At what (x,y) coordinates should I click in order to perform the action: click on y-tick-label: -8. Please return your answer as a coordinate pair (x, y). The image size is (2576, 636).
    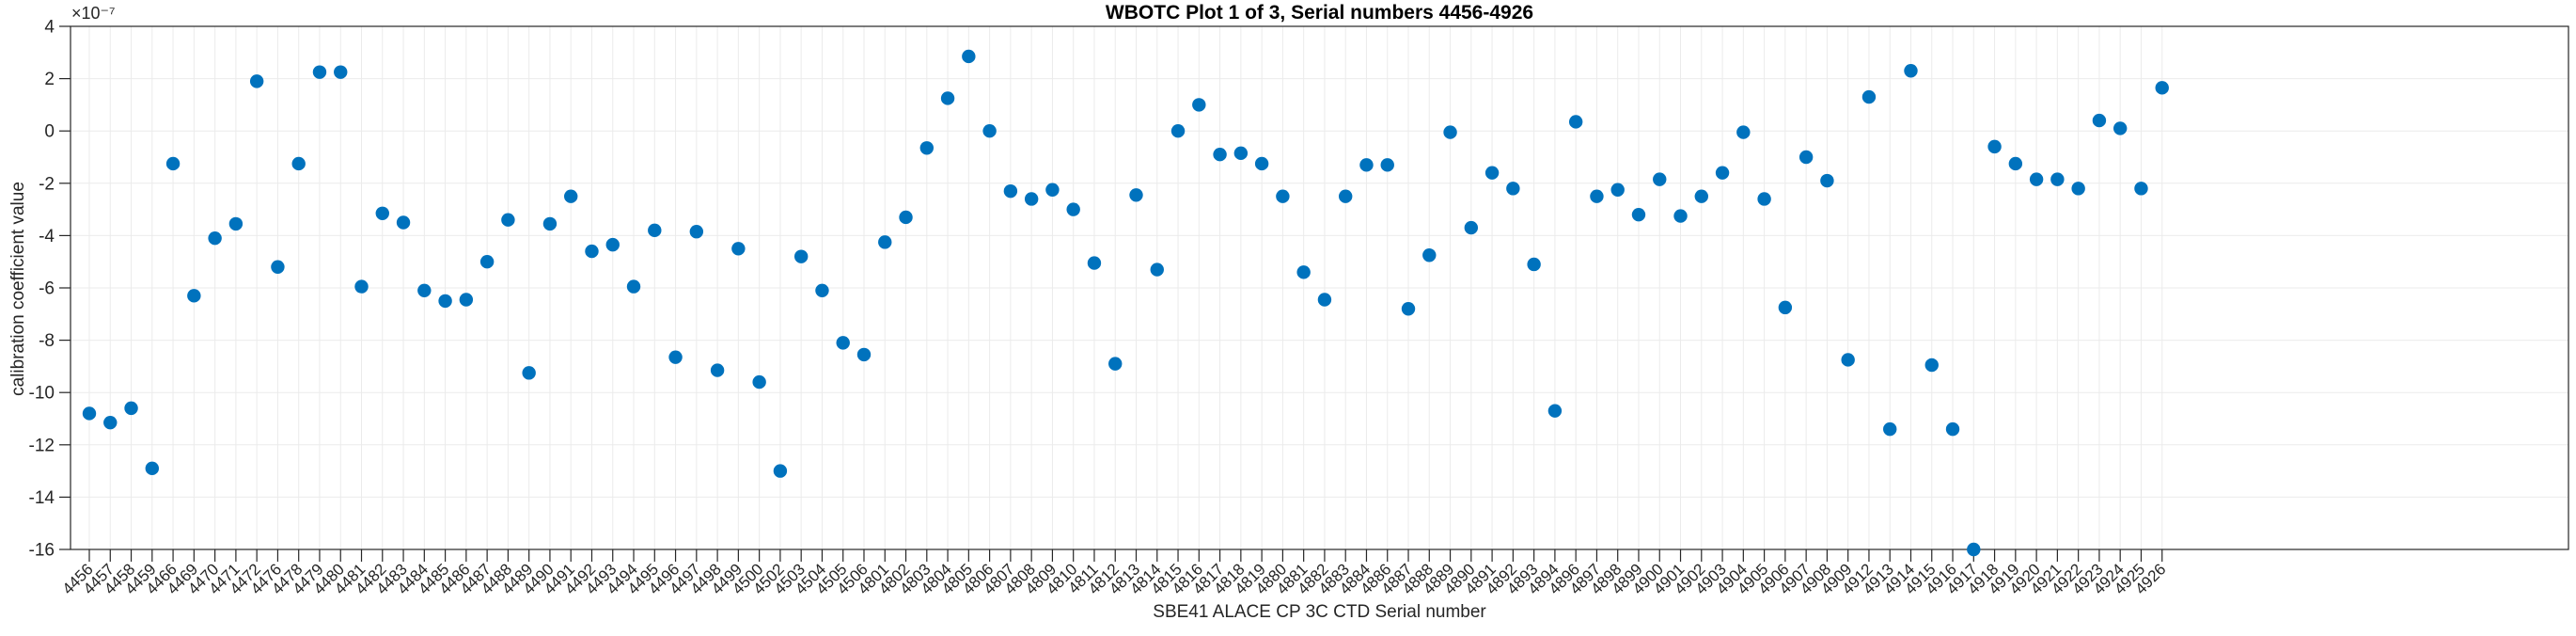
    Looking at the image, I should click on (47, 341).